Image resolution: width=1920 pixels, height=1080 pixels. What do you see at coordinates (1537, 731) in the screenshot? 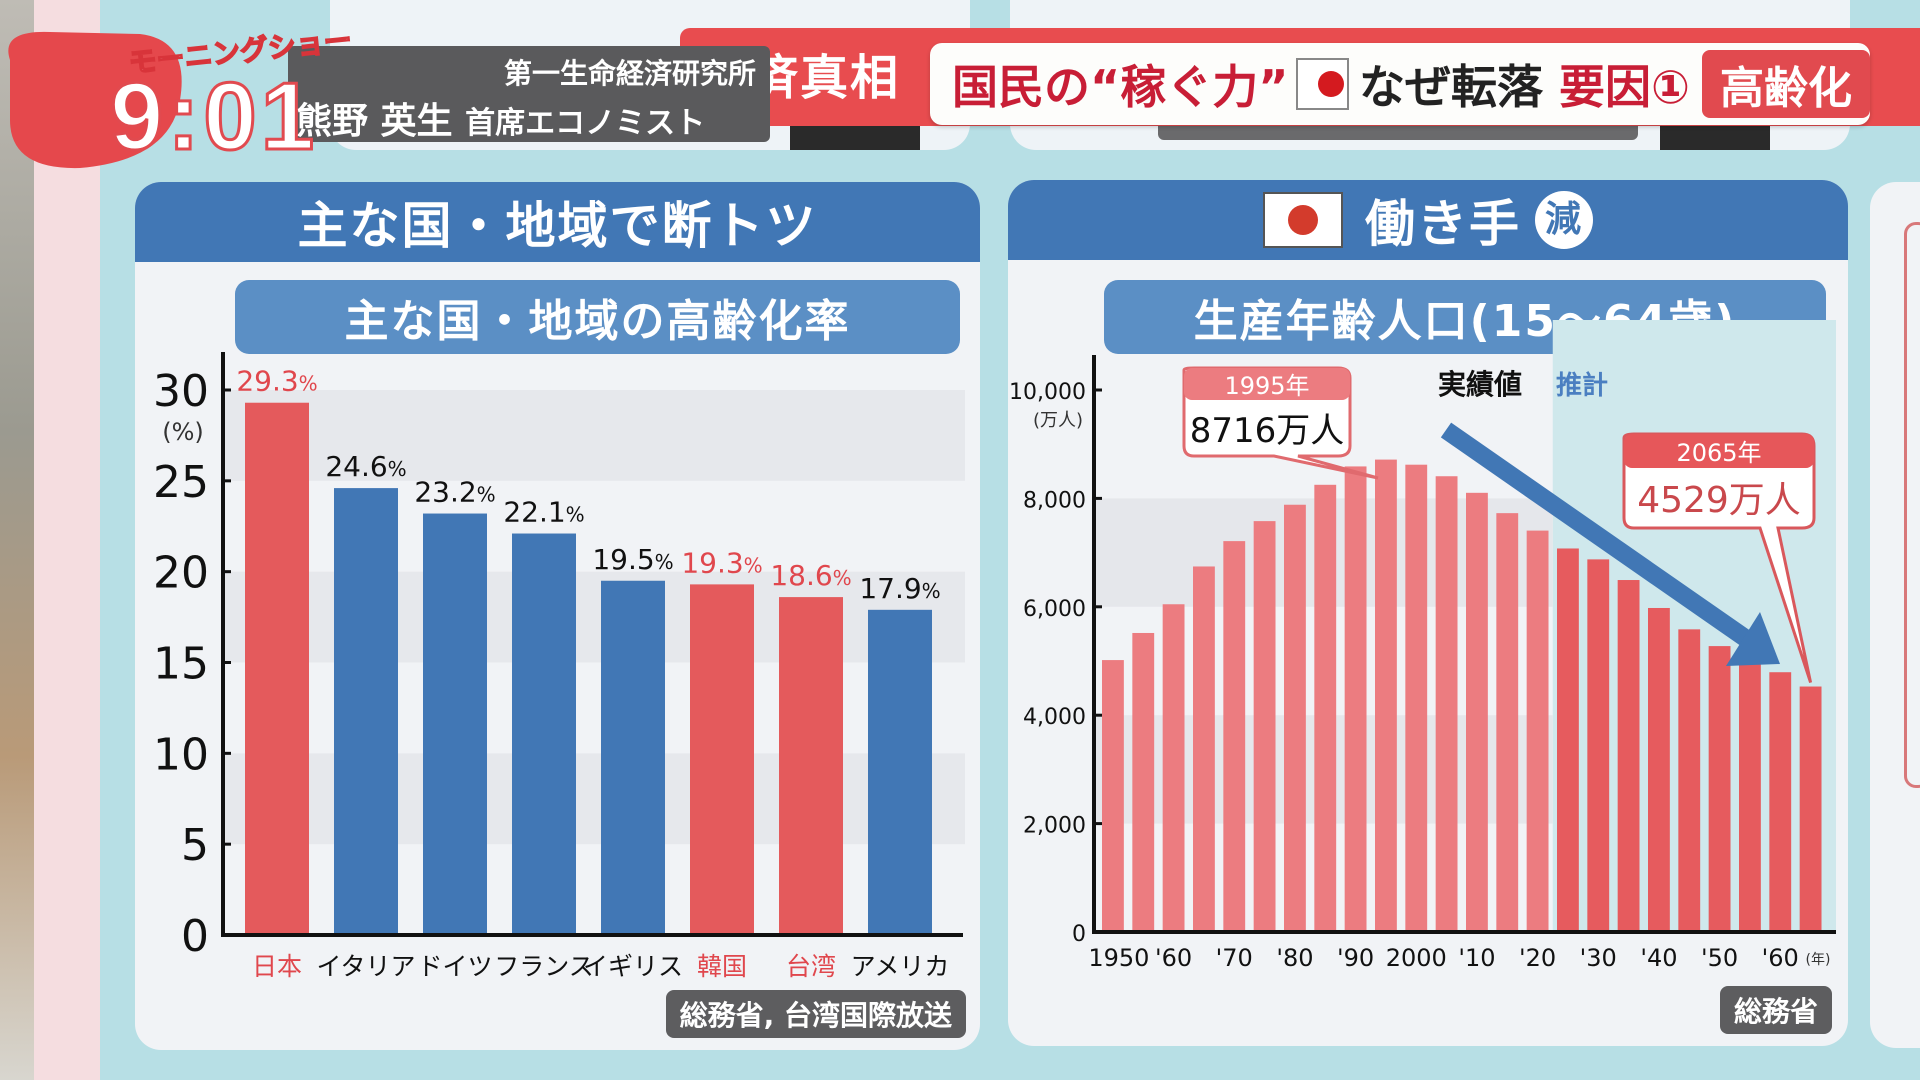
I see `bar-2020` at bounding box center [1537, 731].